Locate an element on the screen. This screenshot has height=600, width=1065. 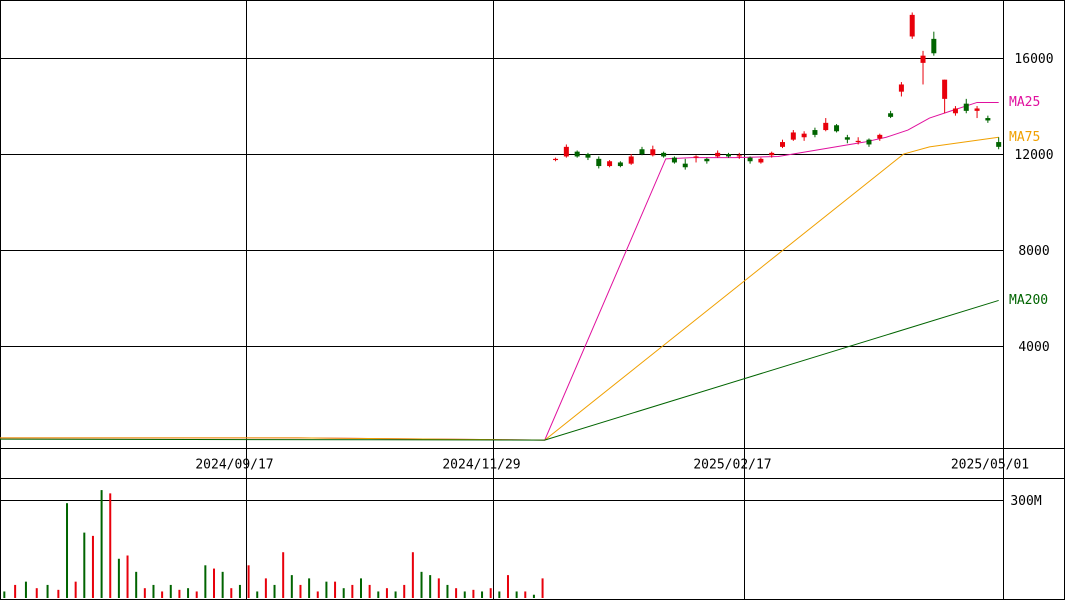
x-tick-label: 2025/02/17 is located at coordinates (732, 465).